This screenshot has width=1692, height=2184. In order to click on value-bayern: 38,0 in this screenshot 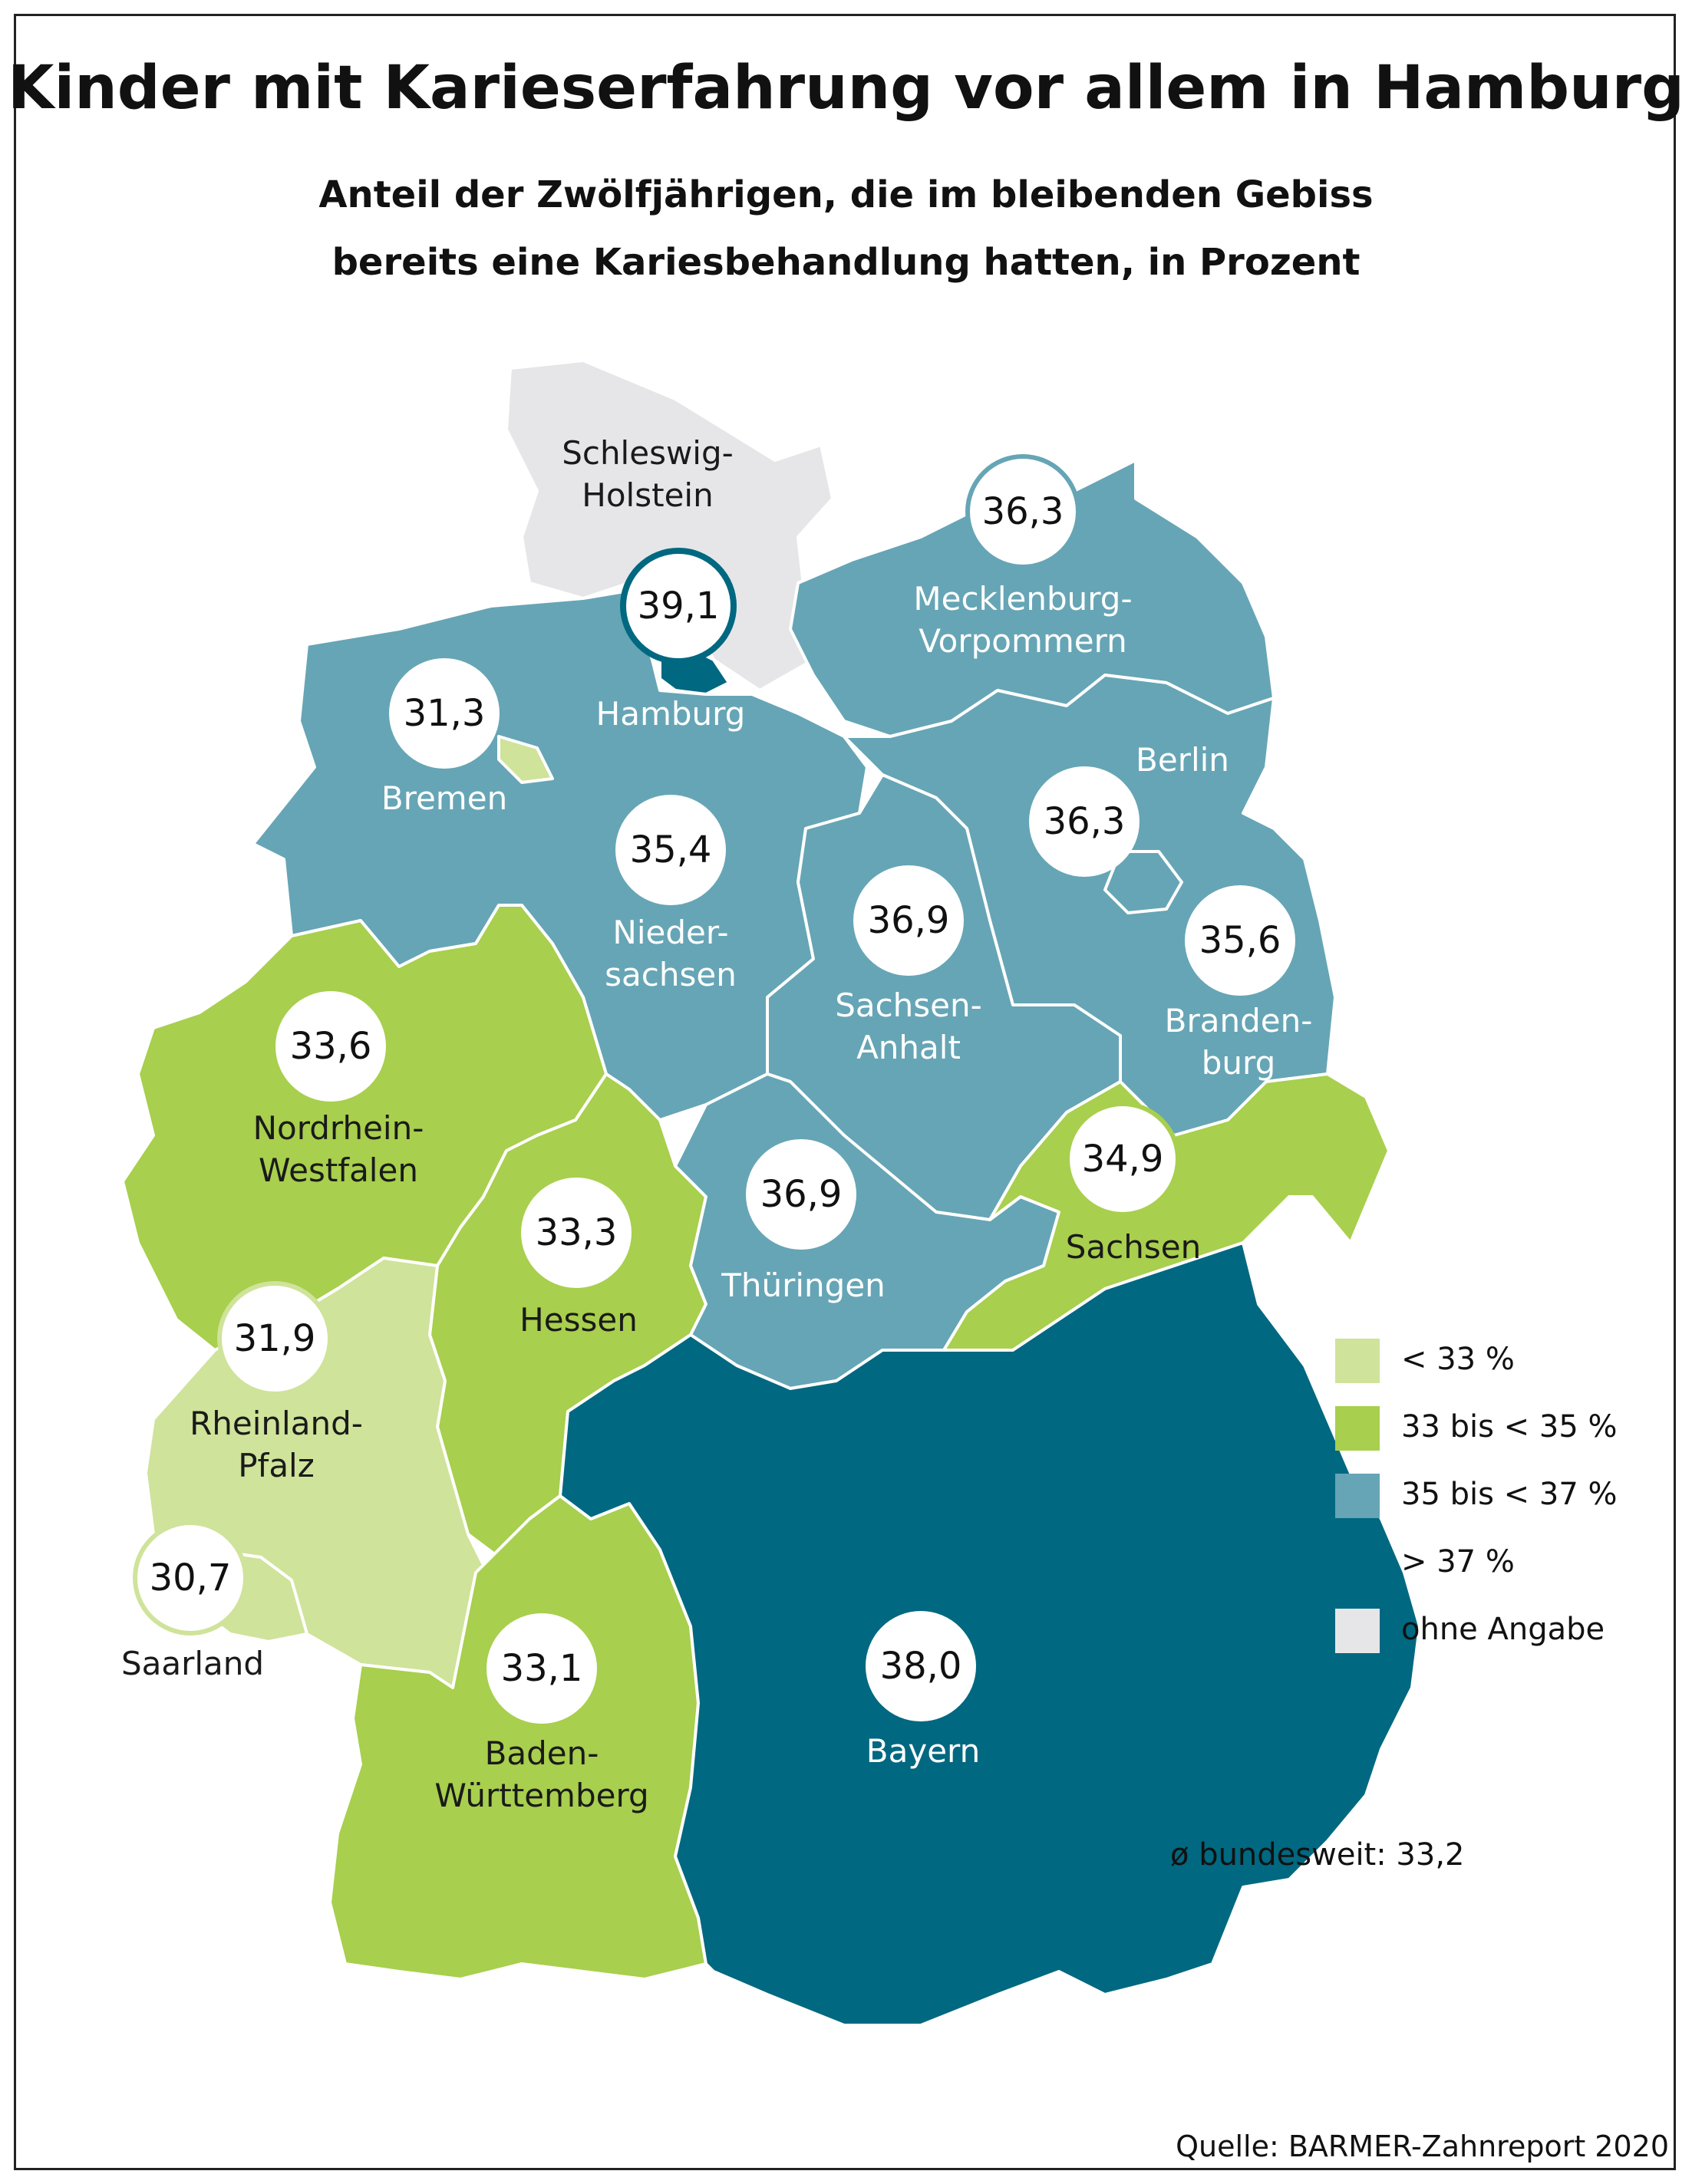, I will do `click(921, 1666)`.